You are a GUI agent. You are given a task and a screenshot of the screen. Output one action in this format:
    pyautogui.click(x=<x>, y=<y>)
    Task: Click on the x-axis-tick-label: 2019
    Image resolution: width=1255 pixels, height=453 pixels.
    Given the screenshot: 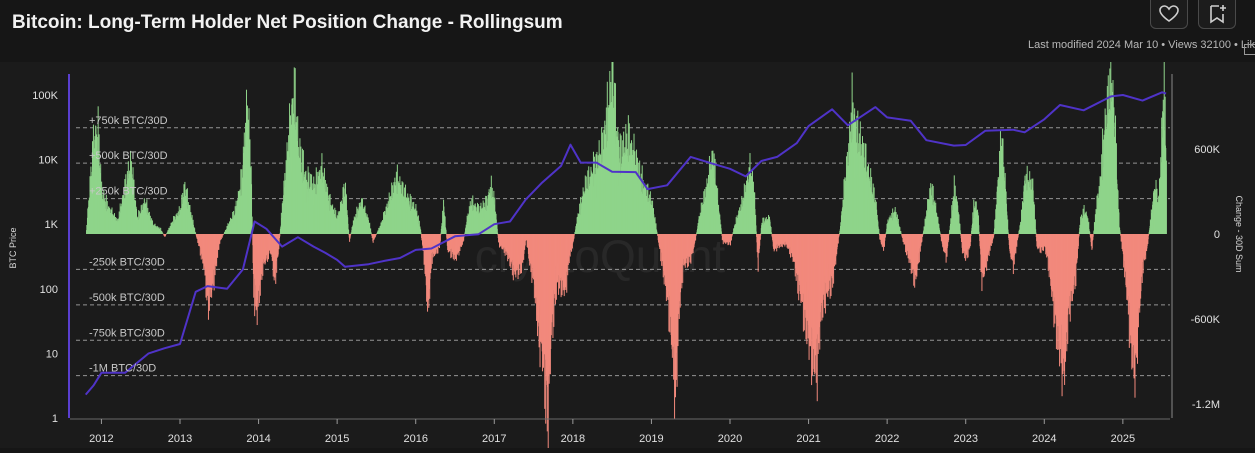 What is the action you would take?
    pyautogui.click(x=651, y=439)
    